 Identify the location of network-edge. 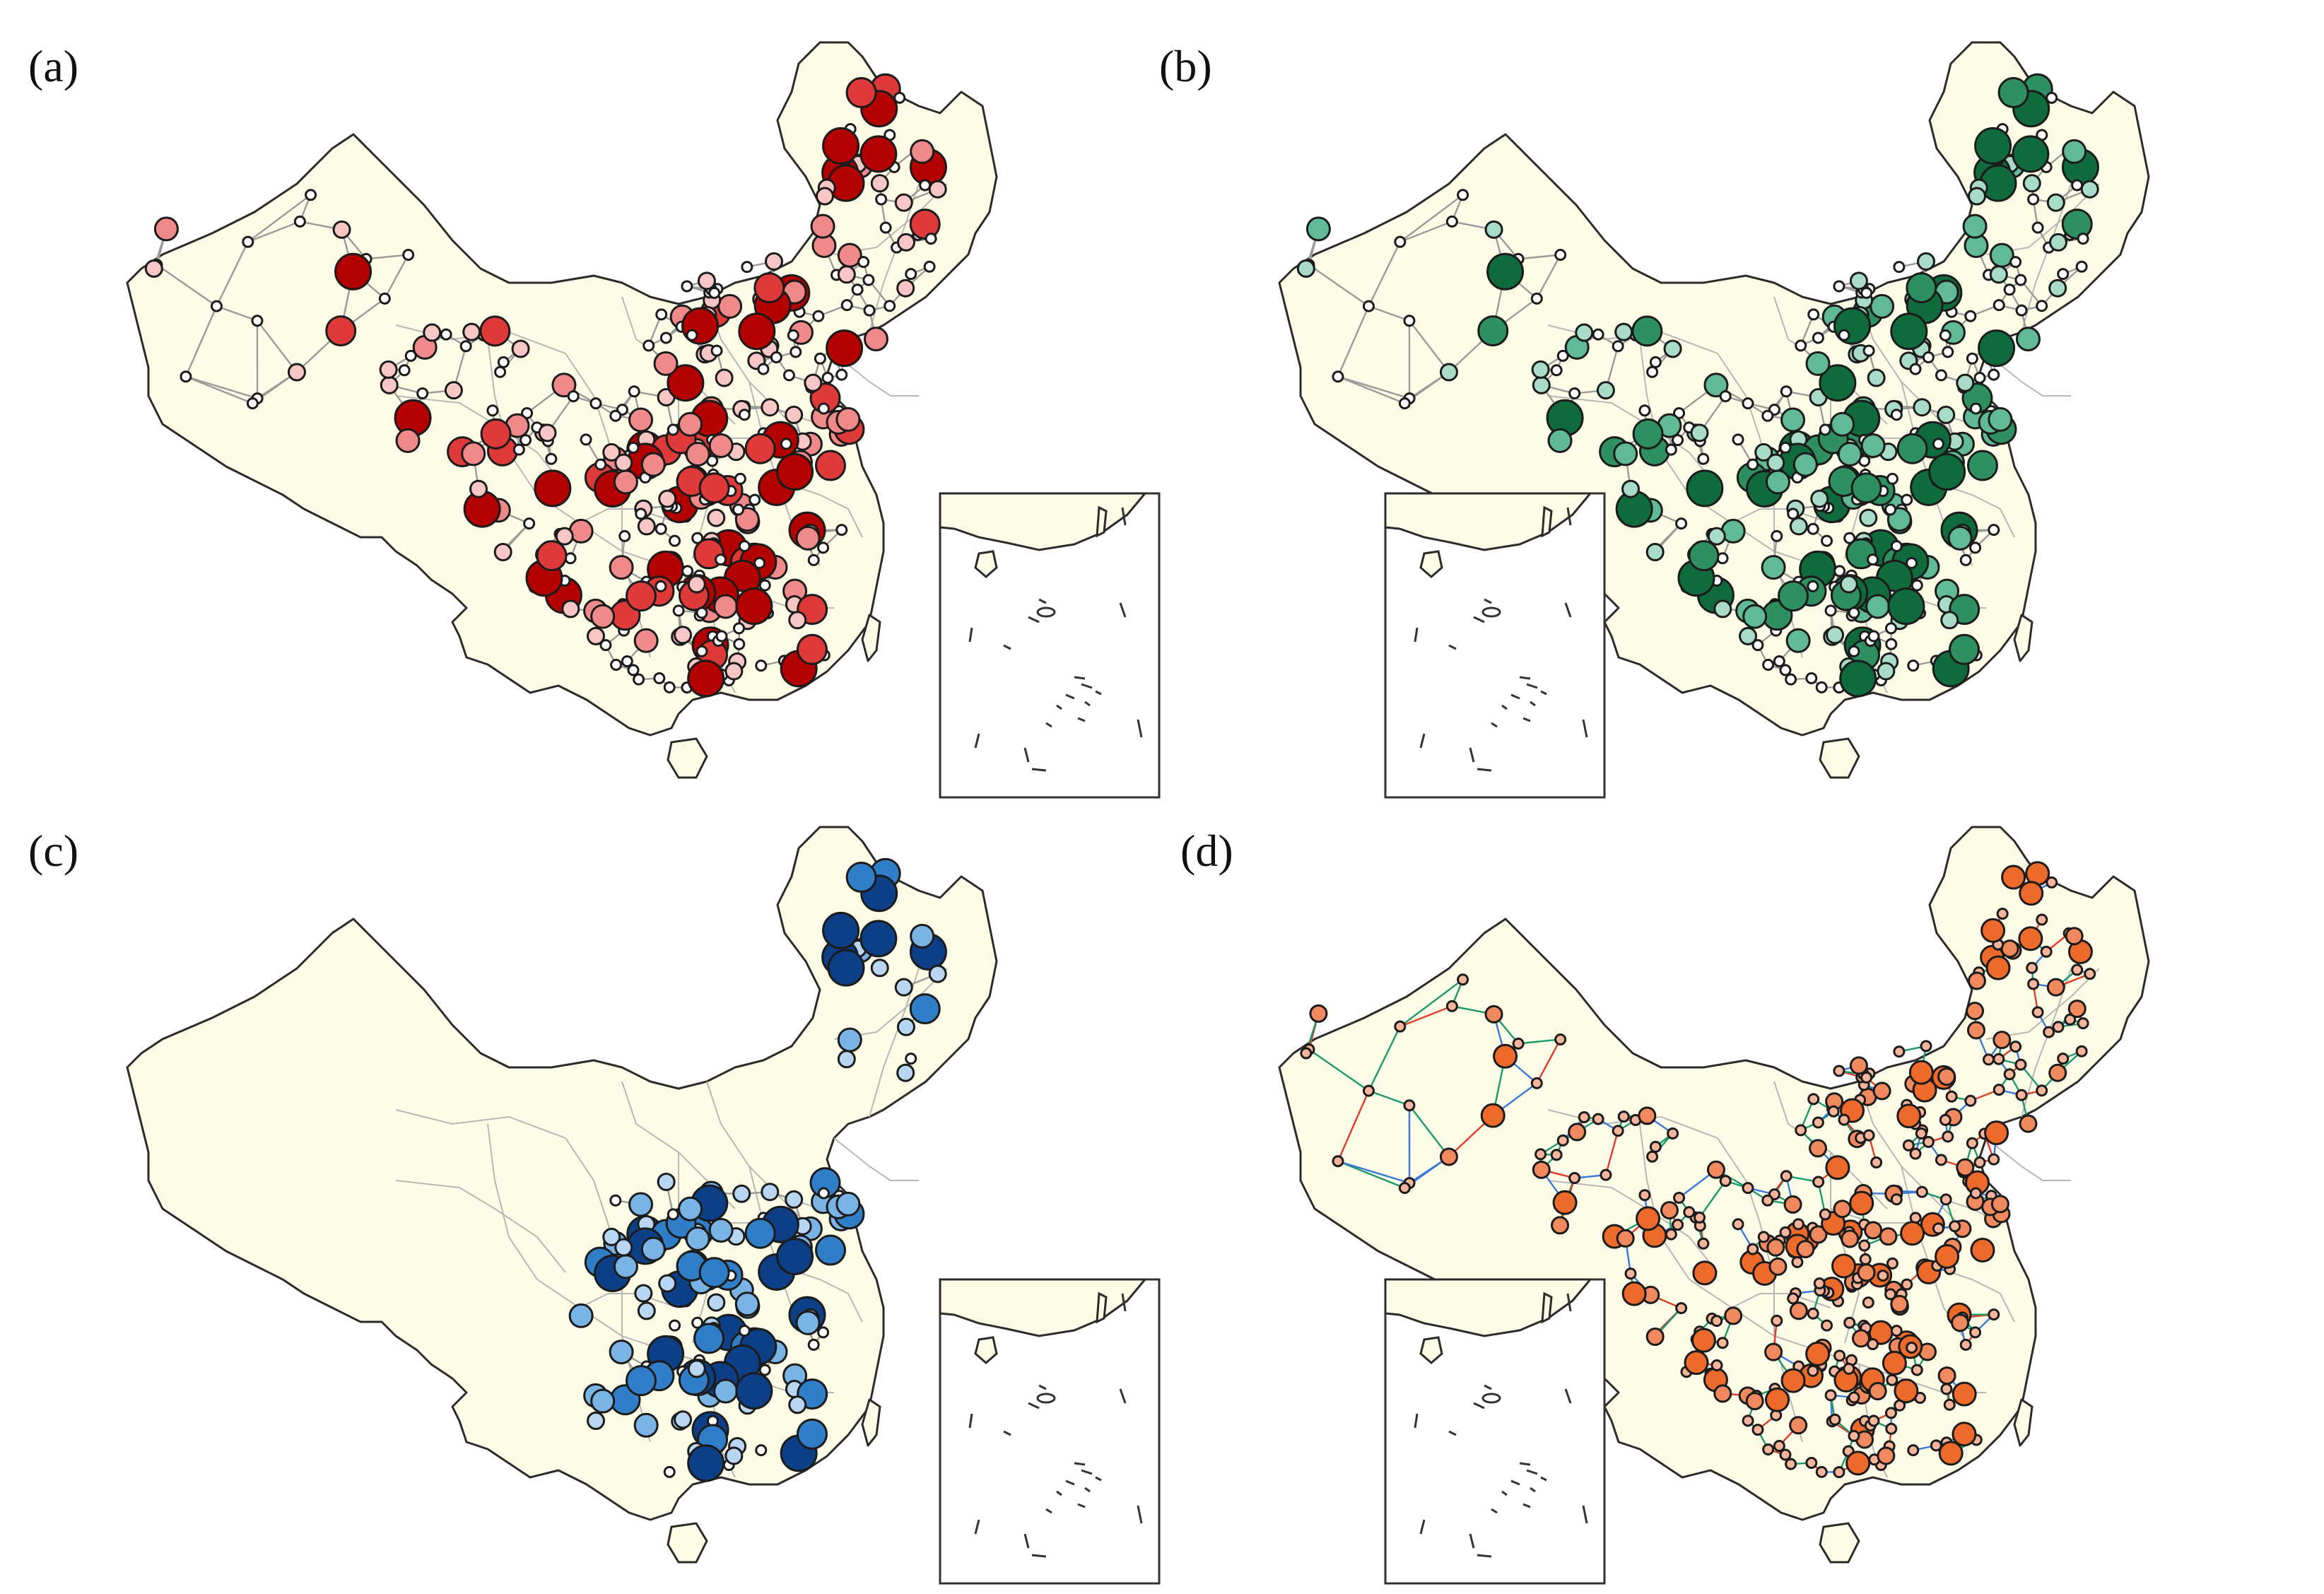
(232, 274).